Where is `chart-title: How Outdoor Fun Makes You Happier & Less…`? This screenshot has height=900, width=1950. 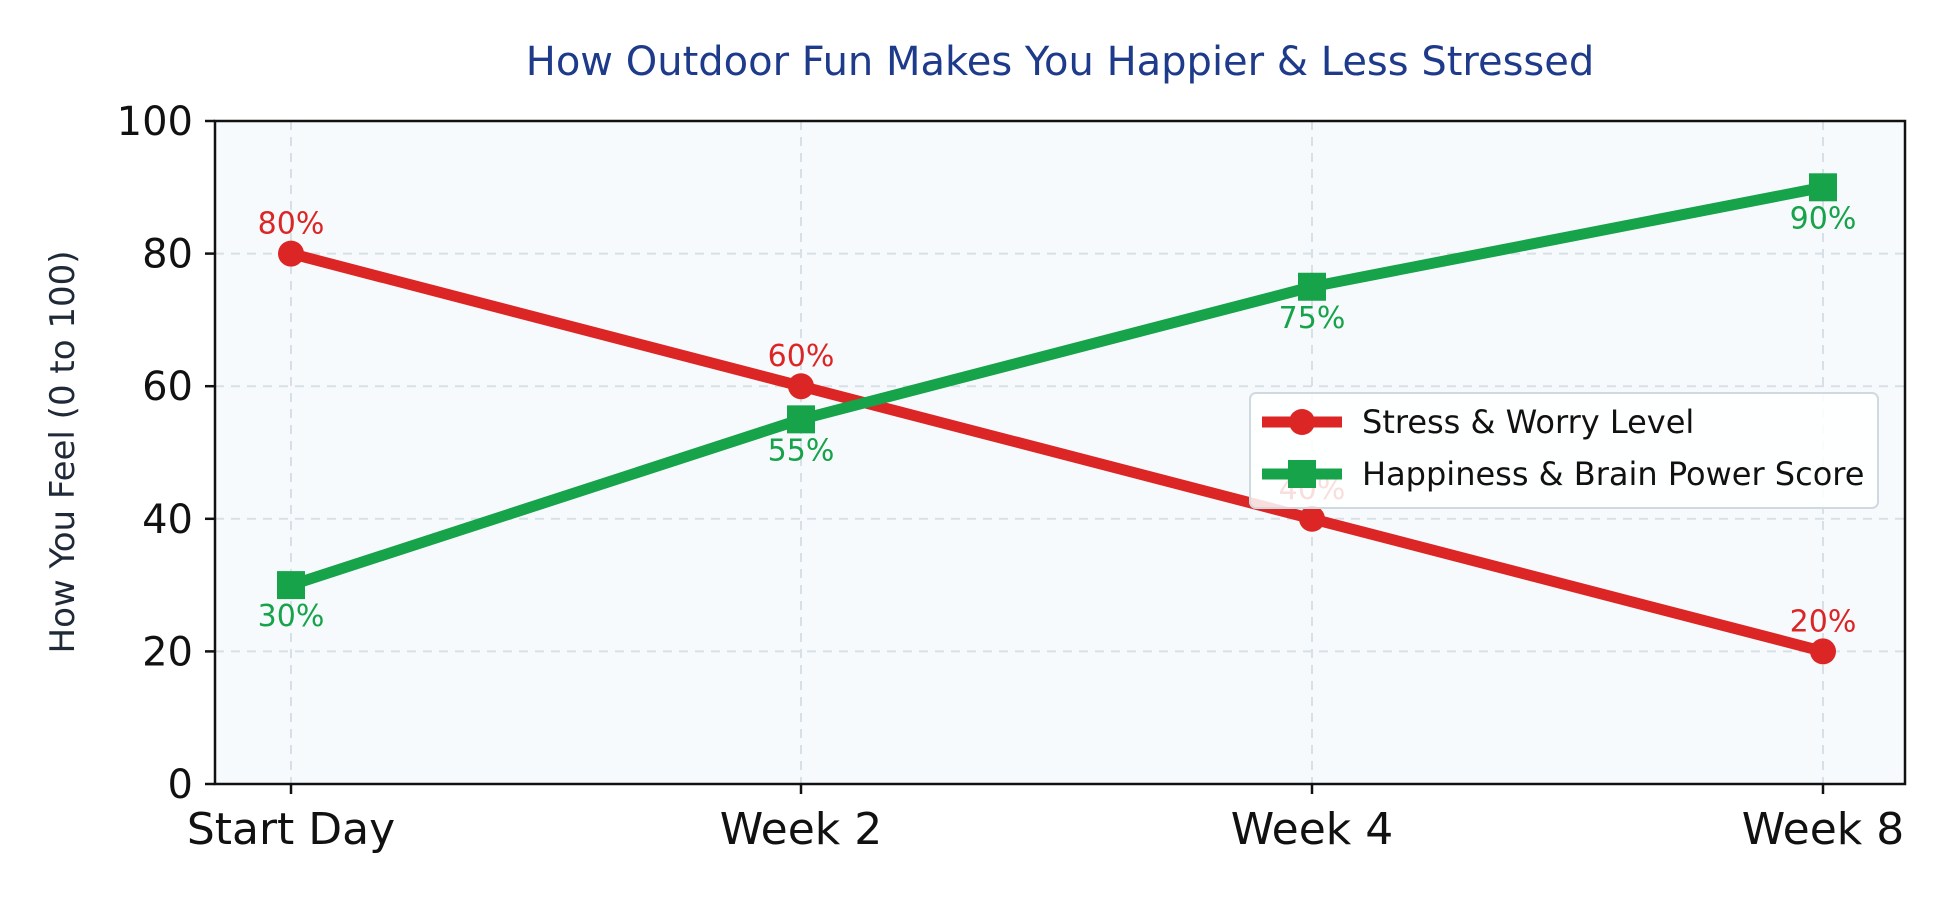 chart-title: How Outdoor Fun Makes You Happier & Less… is located at coordinates (1060, 62).